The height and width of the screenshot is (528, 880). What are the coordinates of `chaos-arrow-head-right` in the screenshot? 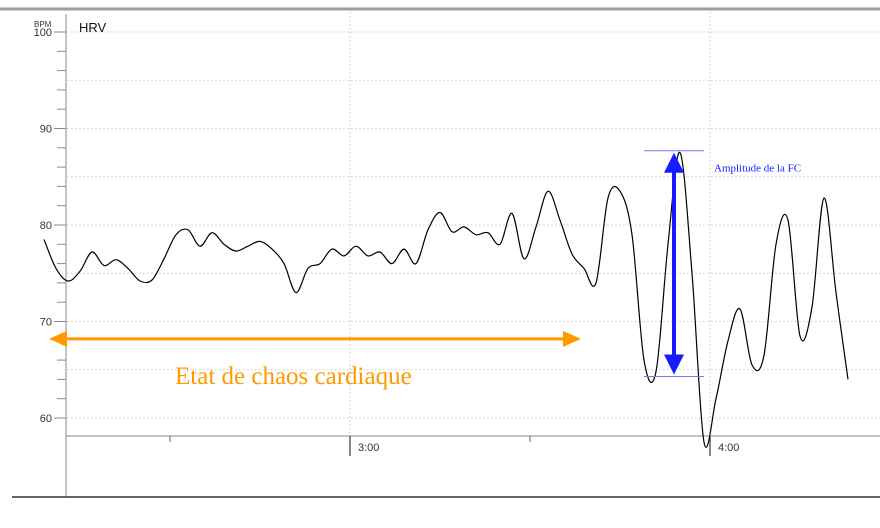 It's located at (572, 338).